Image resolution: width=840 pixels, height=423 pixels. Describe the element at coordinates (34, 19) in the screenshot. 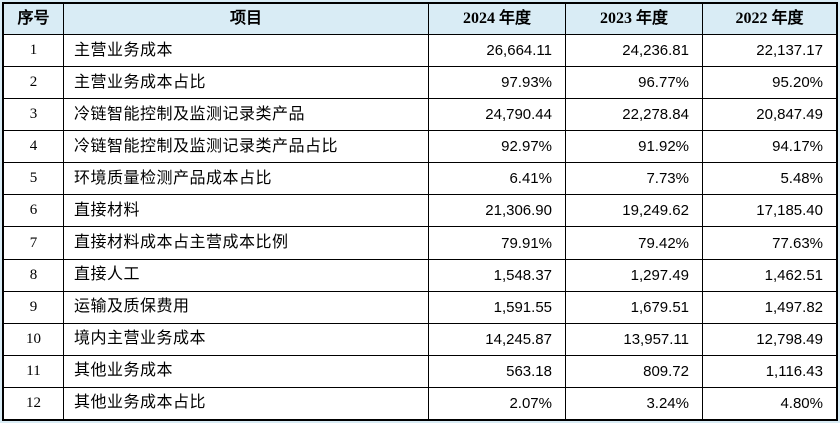

I see `header-cell-no: 序号` at that location.